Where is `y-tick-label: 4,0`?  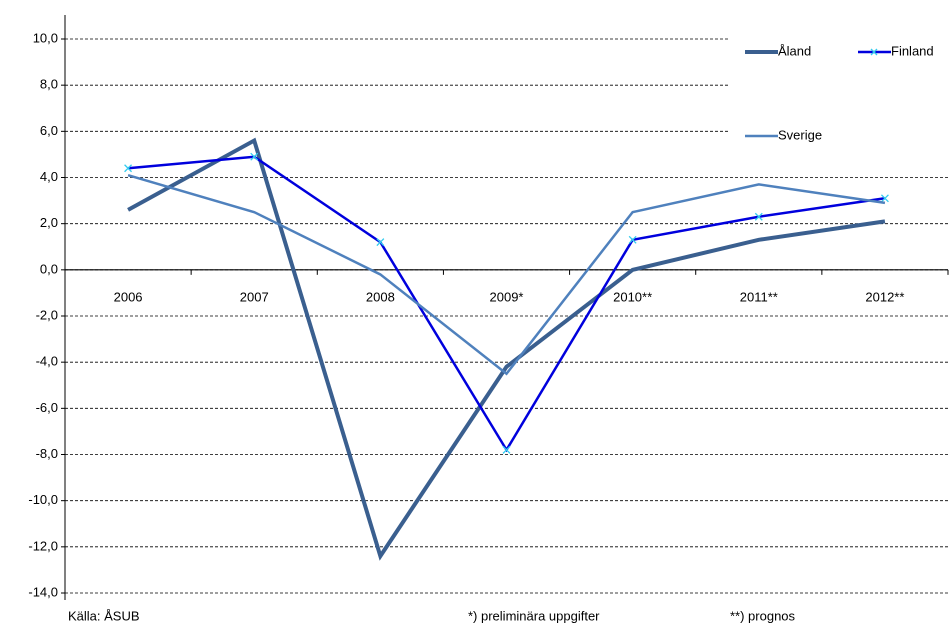
y-tick-label: 4,0 is located at coordinates (49, 176).